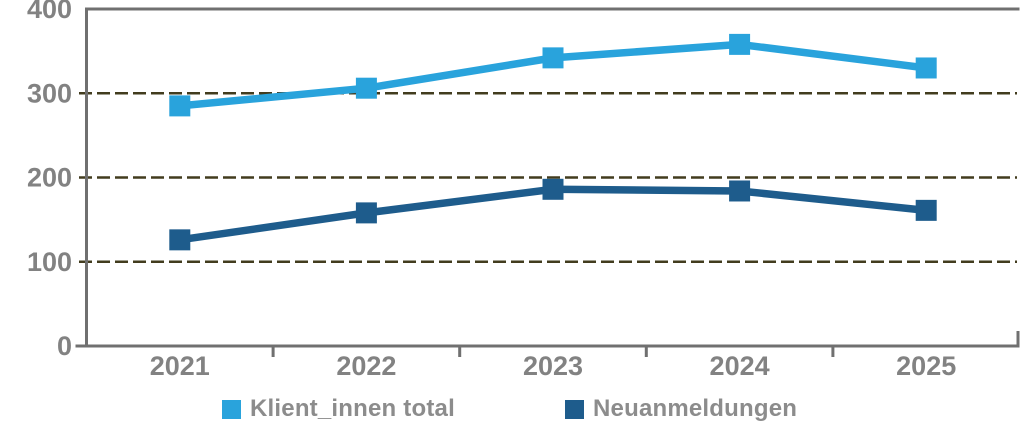  Describe the element at coordinates (366, 366) in the screenshot. I see `x-axis-tick-label: 2022` at that location.